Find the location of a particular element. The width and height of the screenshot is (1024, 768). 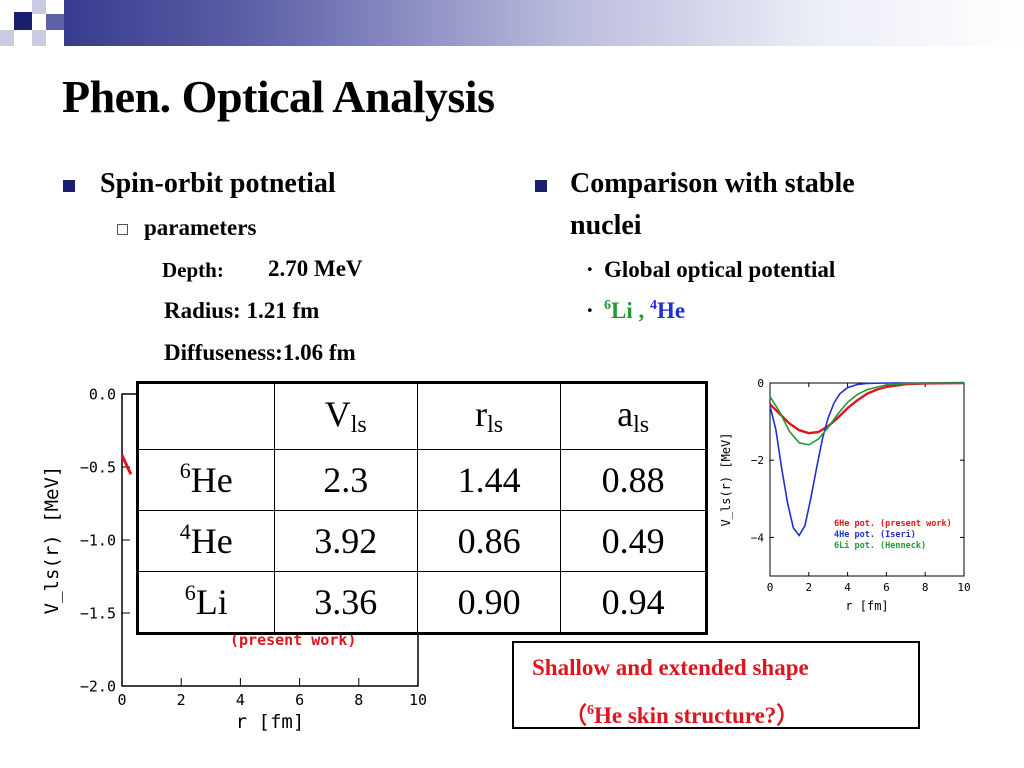

legend-entry: 4He pot. (Iseri) is located at coordinates (875, 534).